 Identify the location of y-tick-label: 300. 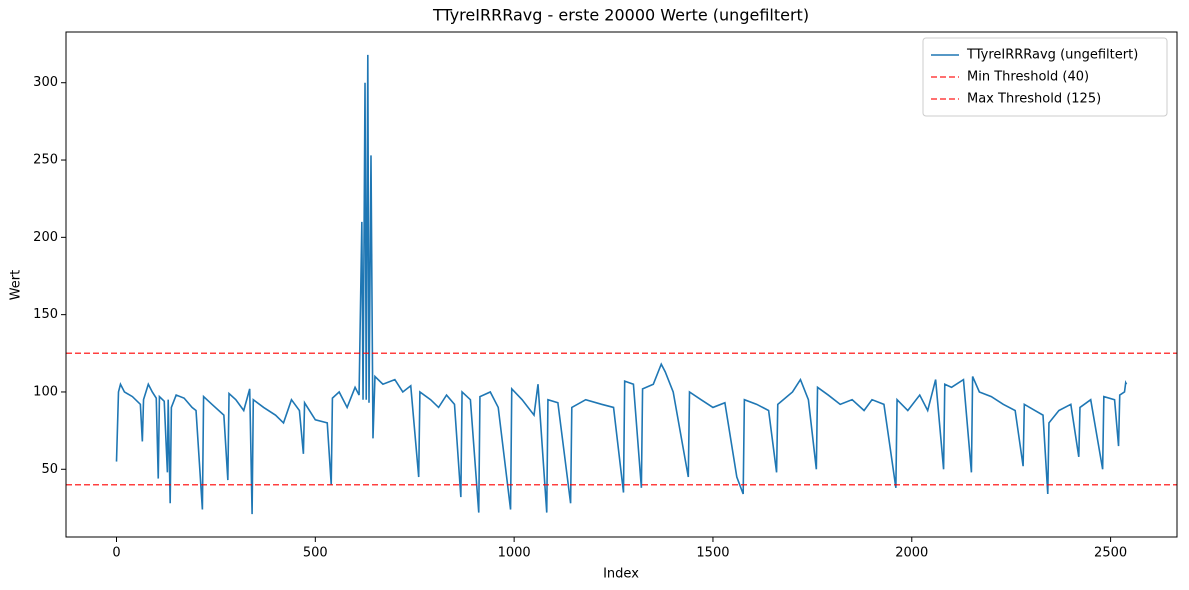
(45, 82).